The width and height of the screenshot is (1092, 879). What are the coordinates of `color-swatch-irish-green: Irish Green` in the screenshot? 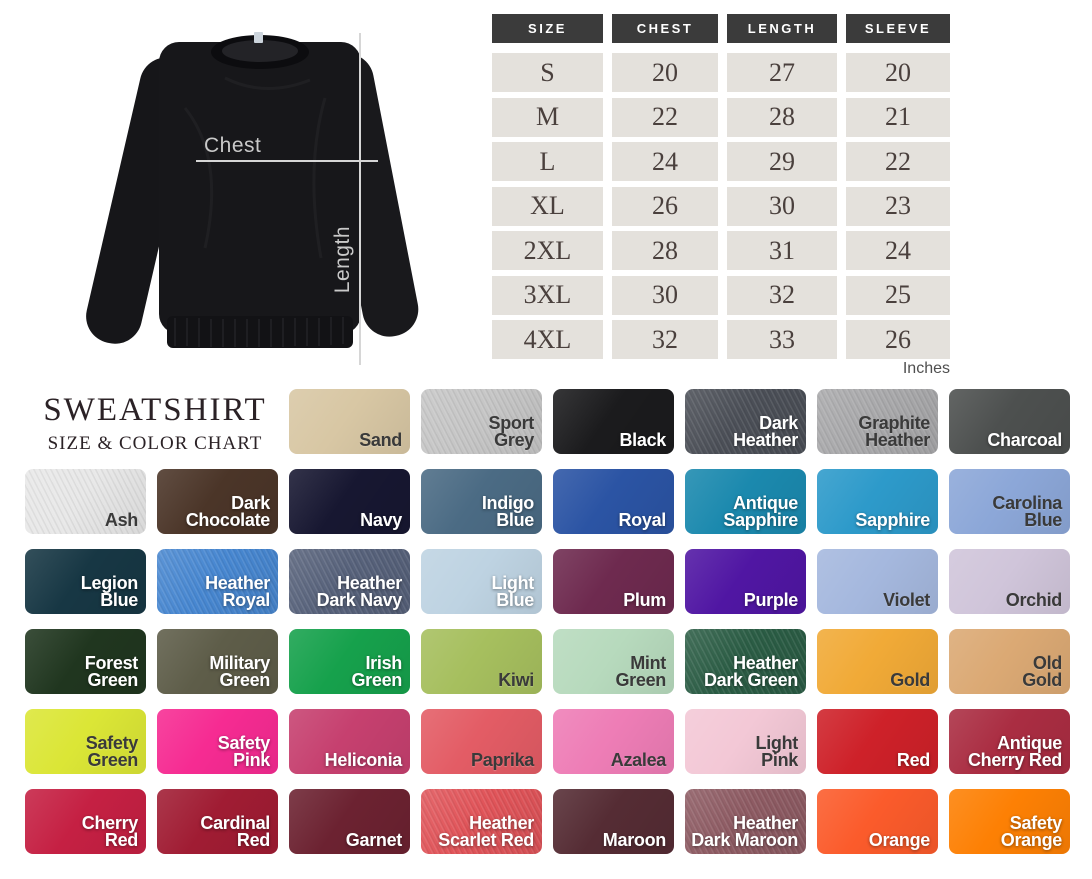 It's located at (349, 661).